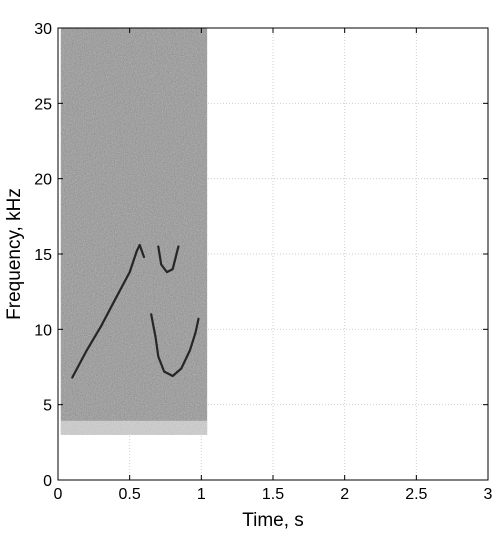 The width and height of the screenshot is (500, 538). Describe the element at coordinates (43, 255) in the screenshot. I see `y-tick-label-3: 15` at that location.